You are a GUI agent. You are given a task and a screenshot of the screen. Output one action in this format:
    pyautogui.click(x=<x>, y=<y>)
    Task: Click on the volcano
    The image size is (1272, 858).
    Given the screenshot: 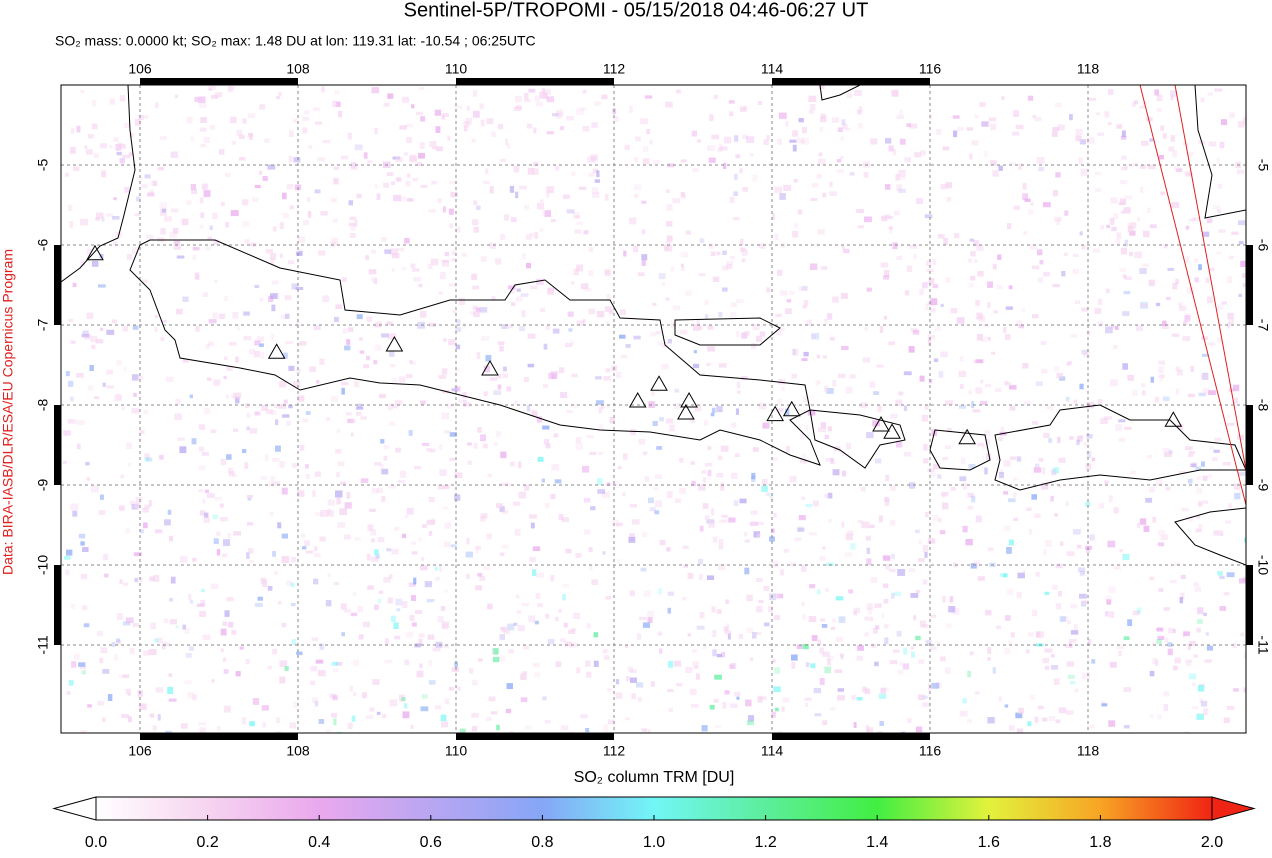 What is the action you would take?
    pyautogui.click(x=490, y=367)
    